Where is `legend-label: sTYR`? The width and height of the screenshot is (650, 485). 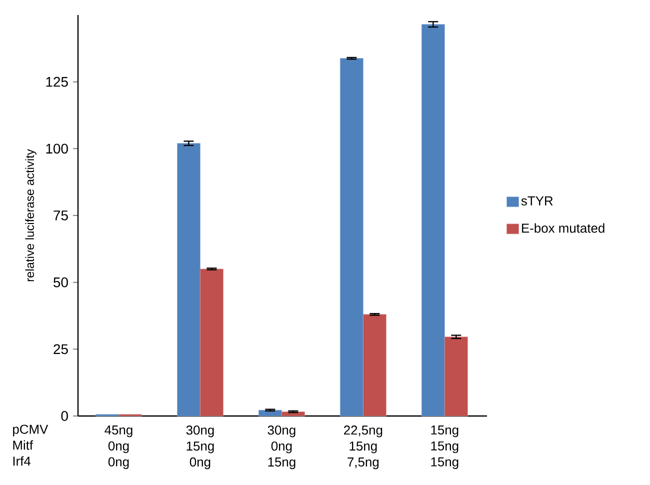
legend-label: sTYR is located at coordinates (537, 201).